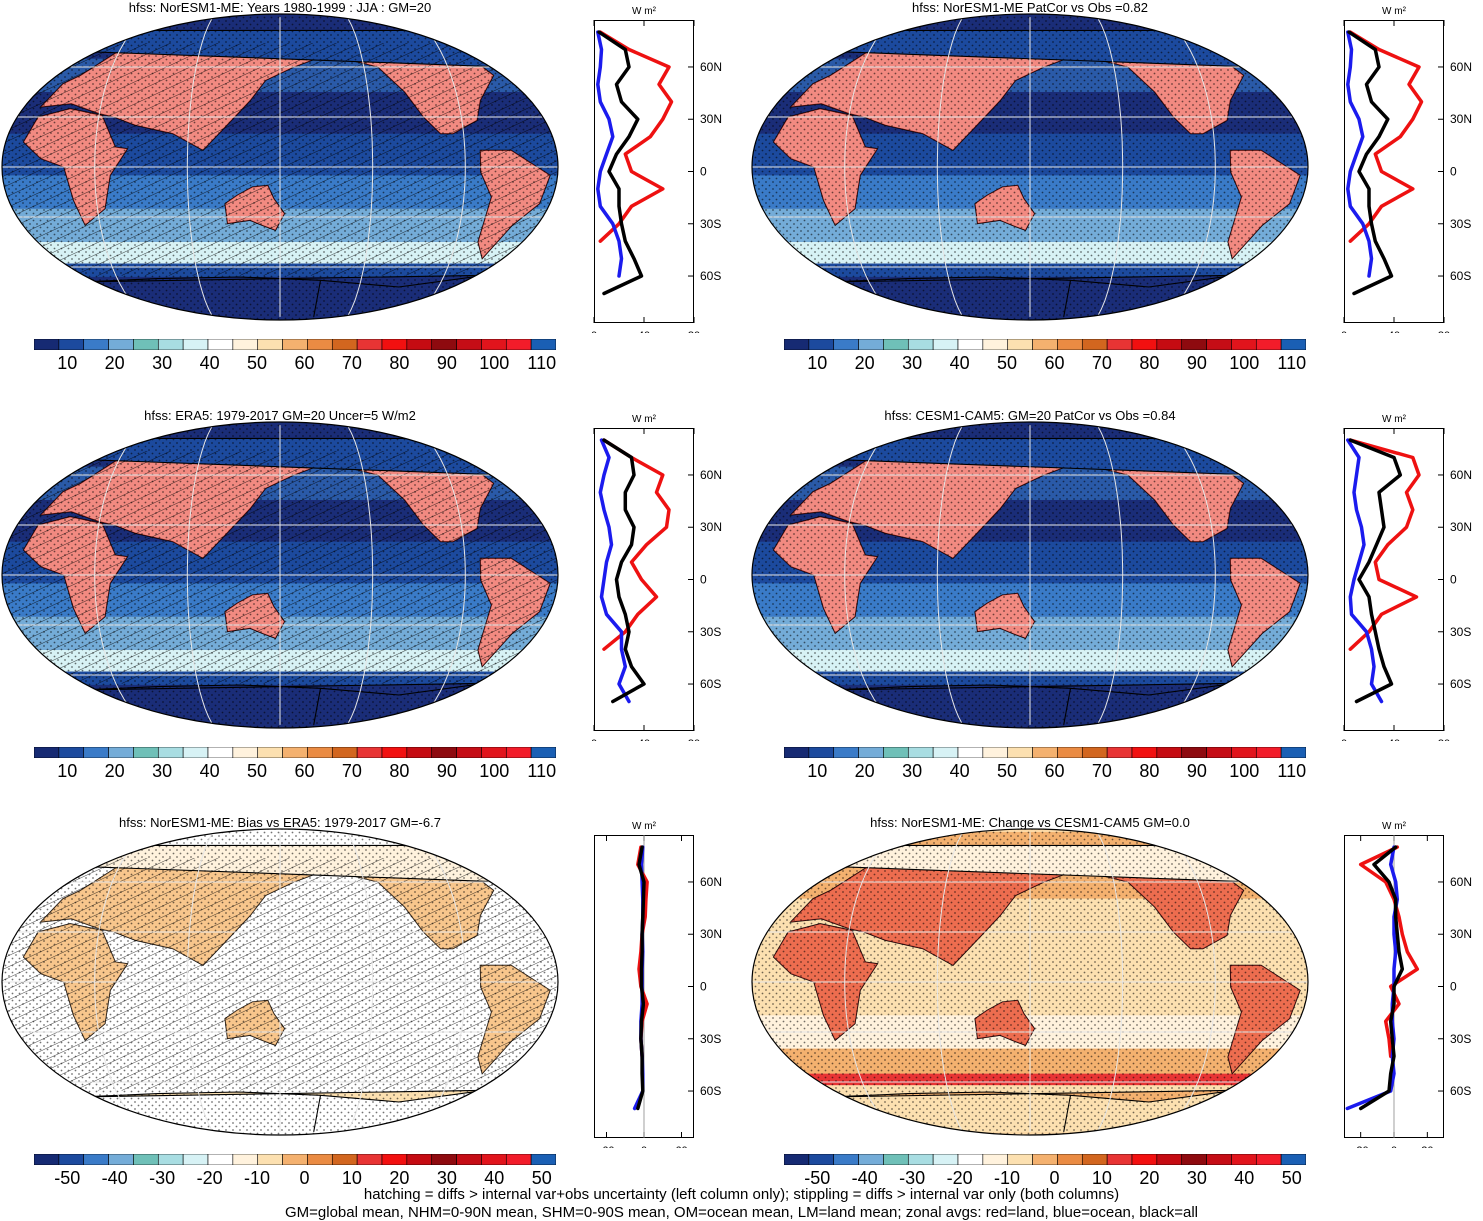  What do you see at coordinates (1444, 739) in the screenshot?
I see `zonal-x-tick-label: 80` at bounding box center [1444, 739].